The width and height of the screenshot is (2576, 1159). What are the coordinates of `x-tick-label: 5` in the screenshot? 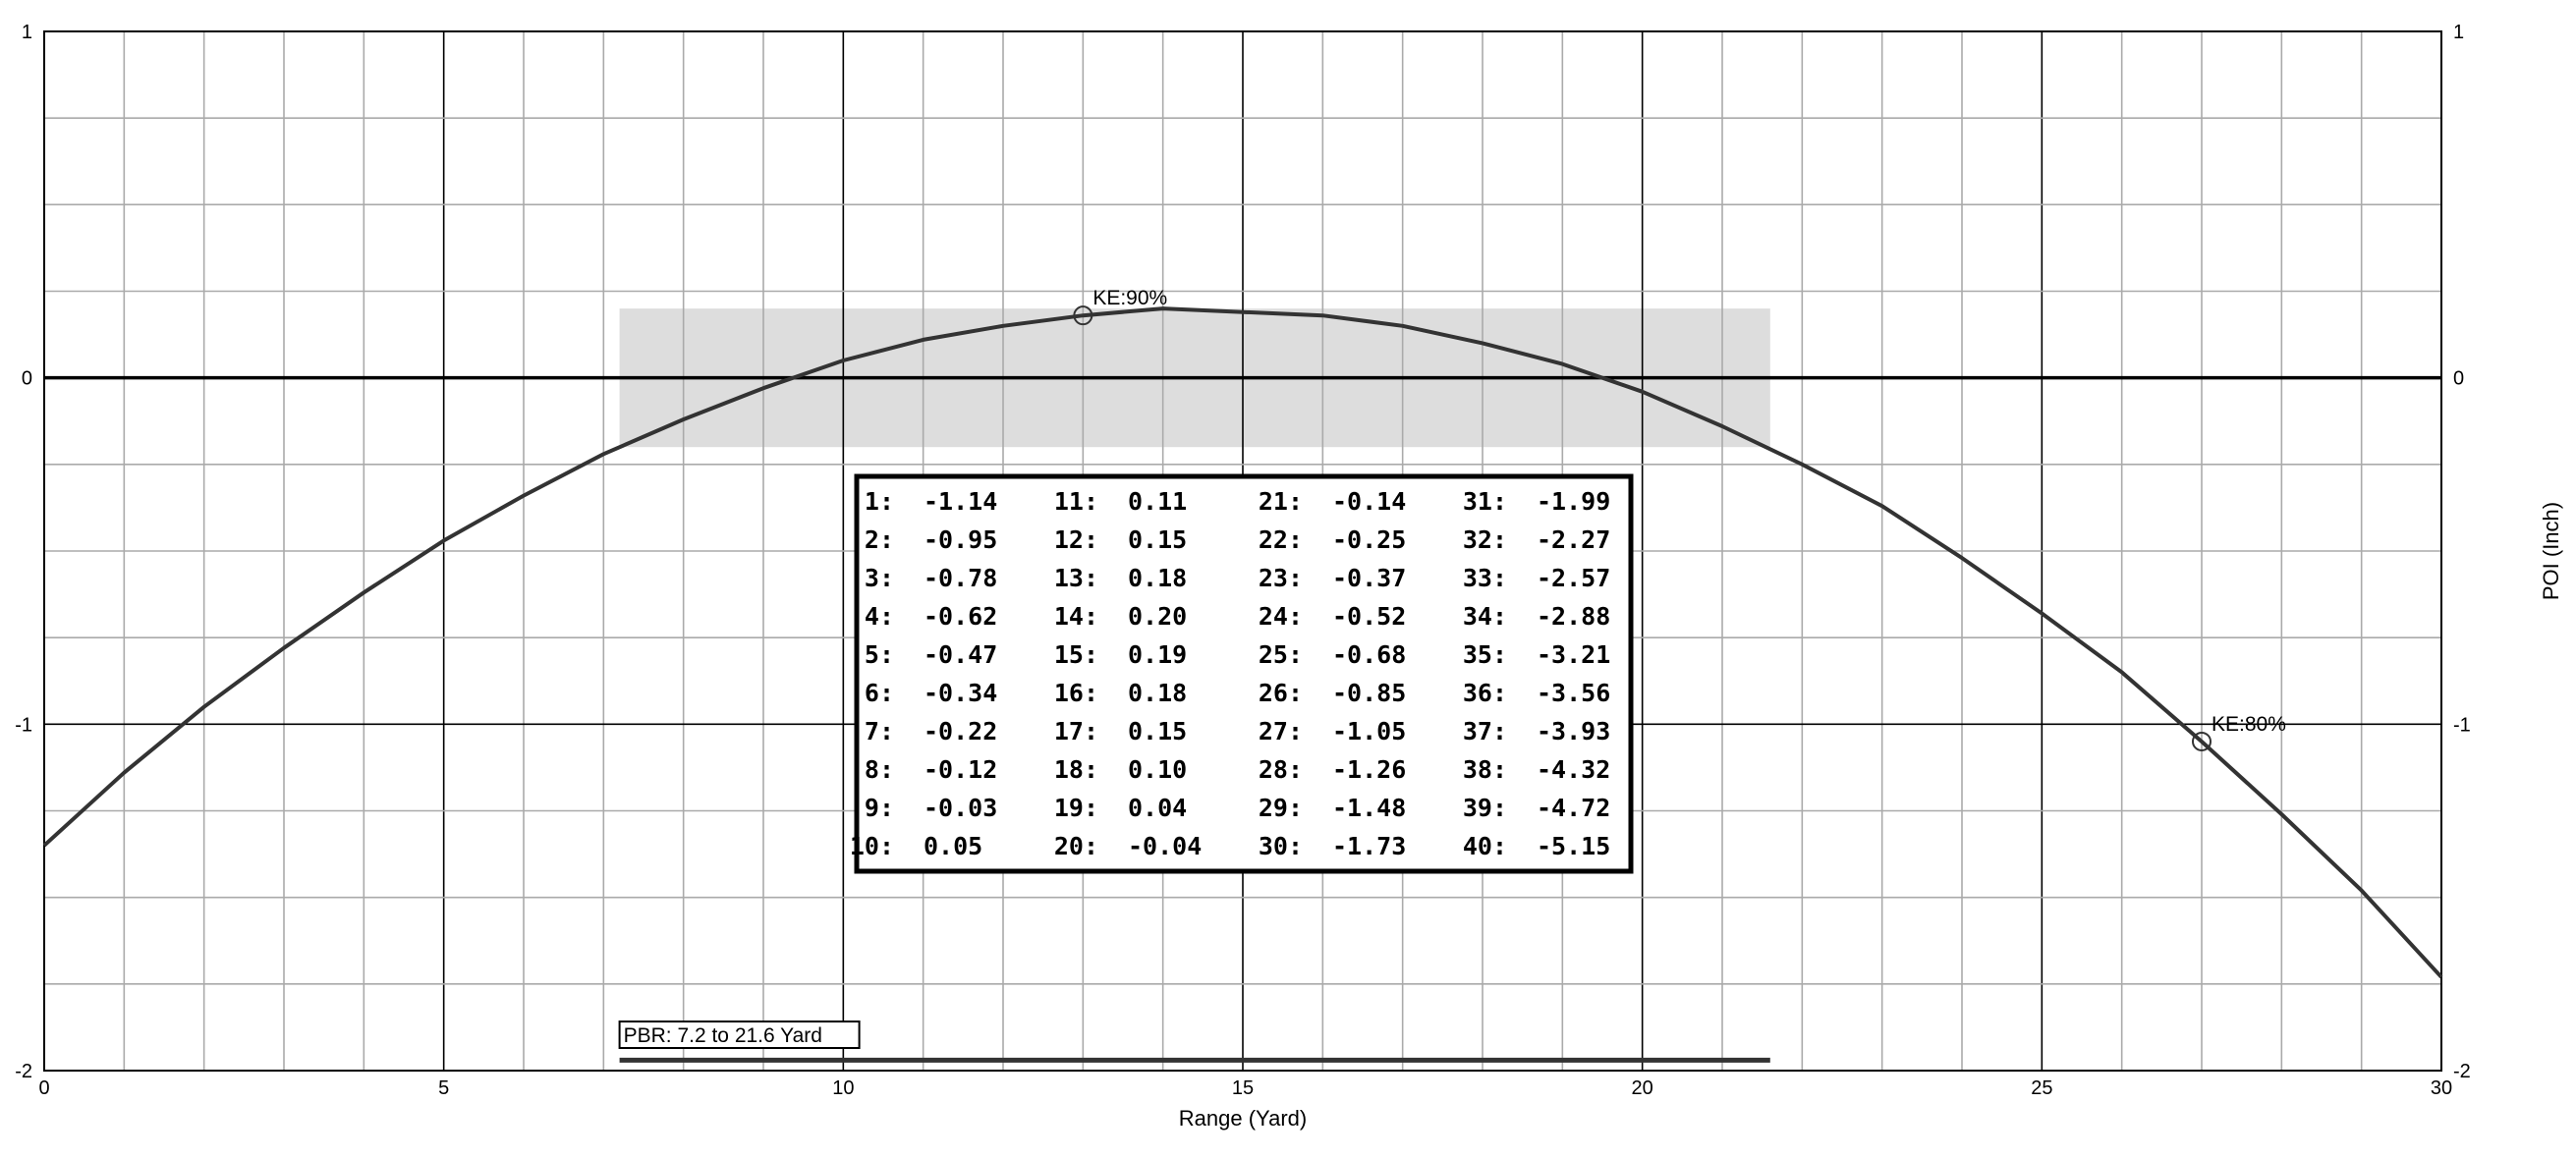 It's located at (443, 1088).